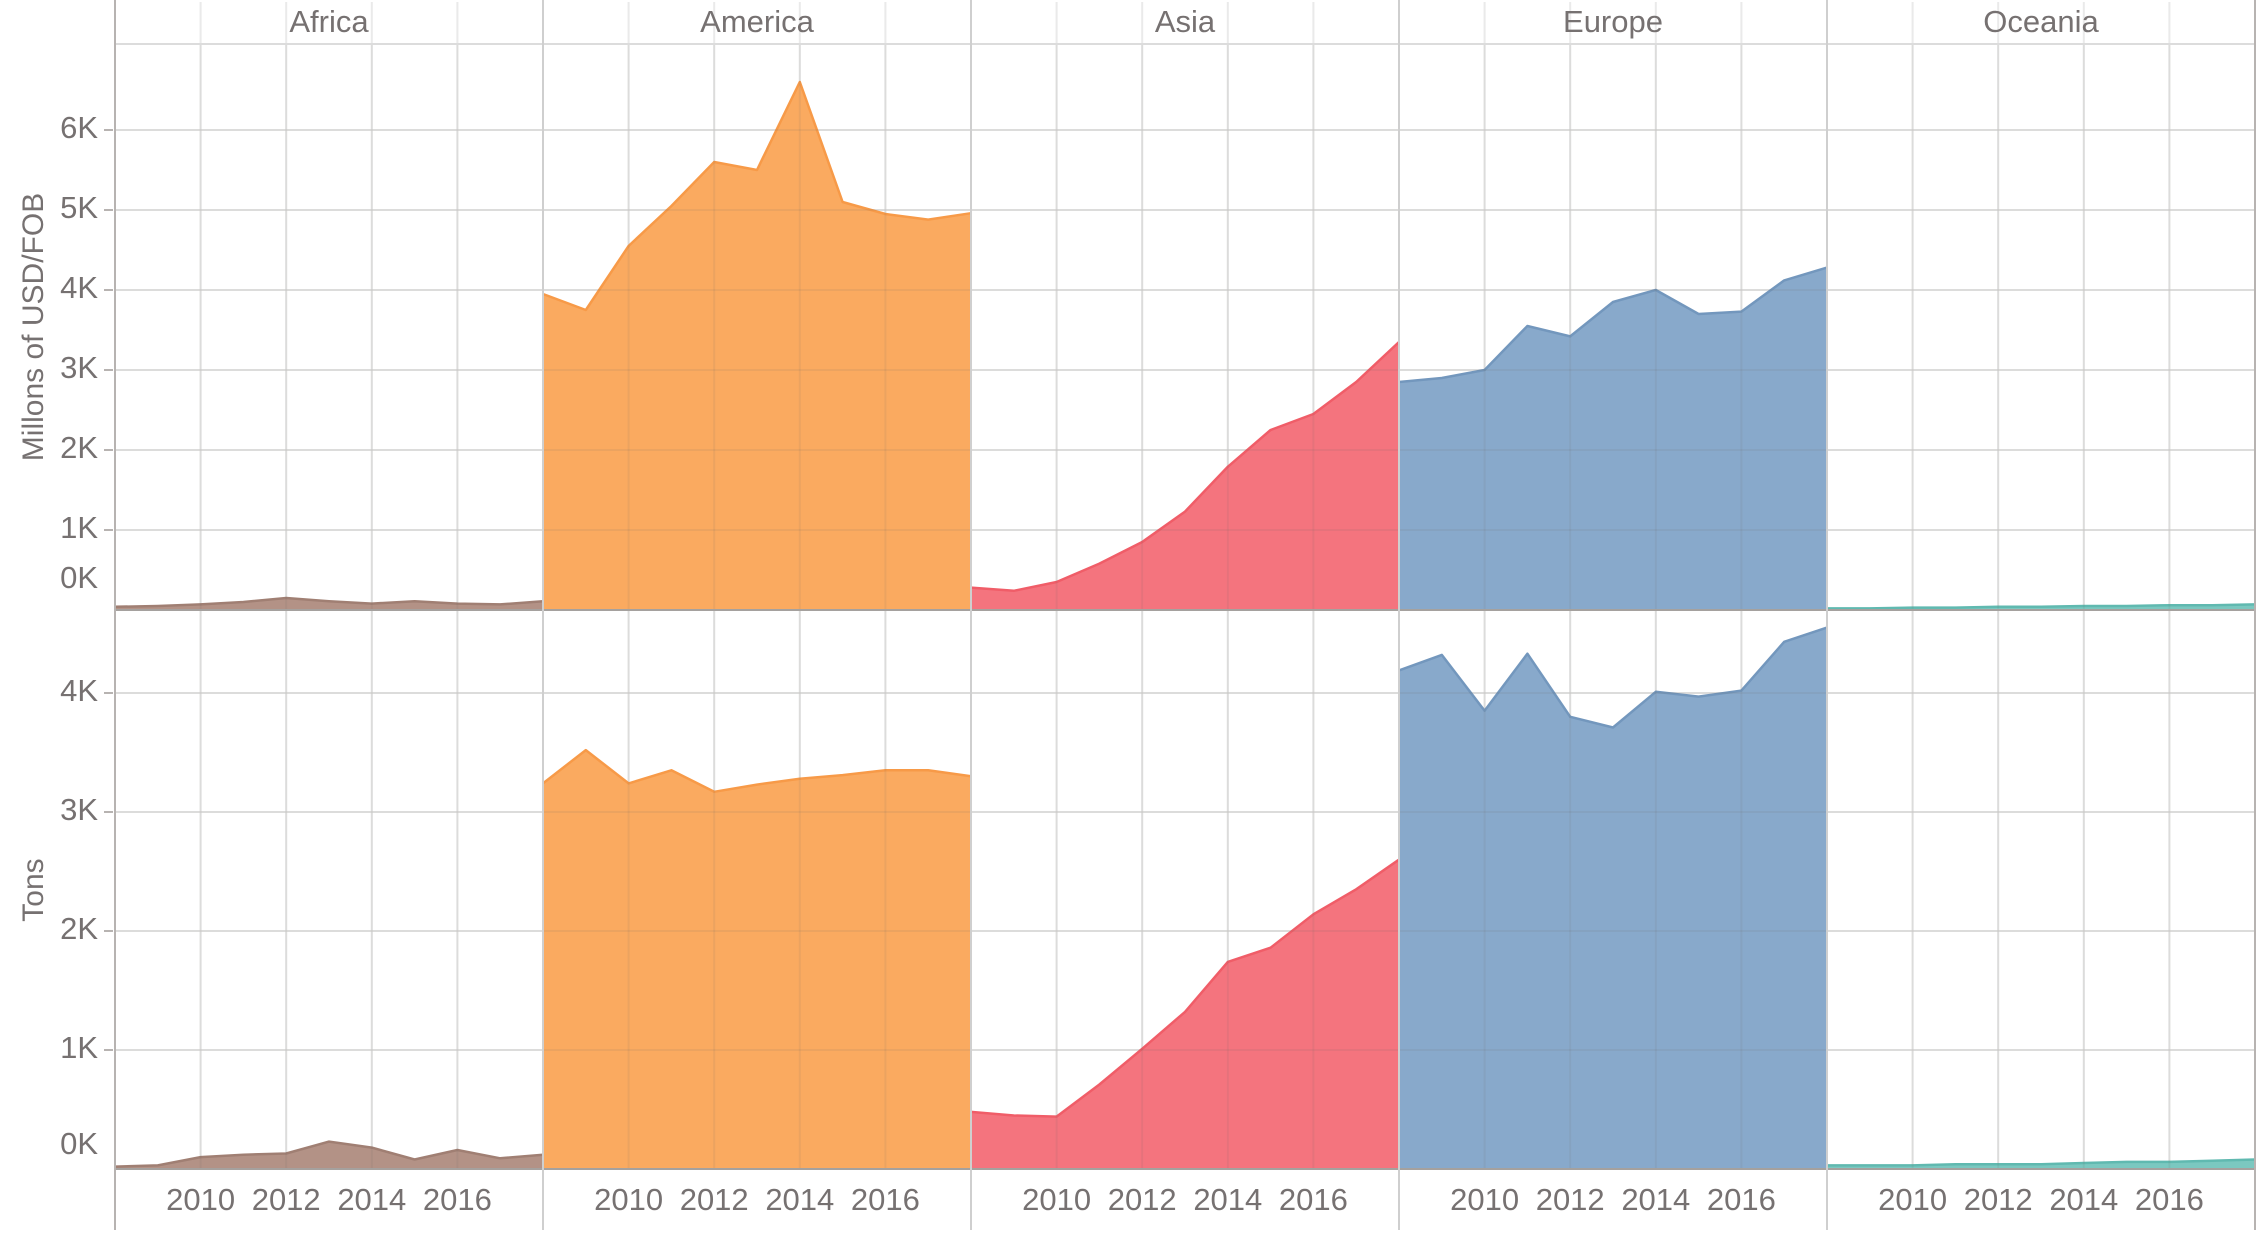 The width and height of the screenshot is (2262, 1234). I want to click on area-america-usd, so click(757, 346).